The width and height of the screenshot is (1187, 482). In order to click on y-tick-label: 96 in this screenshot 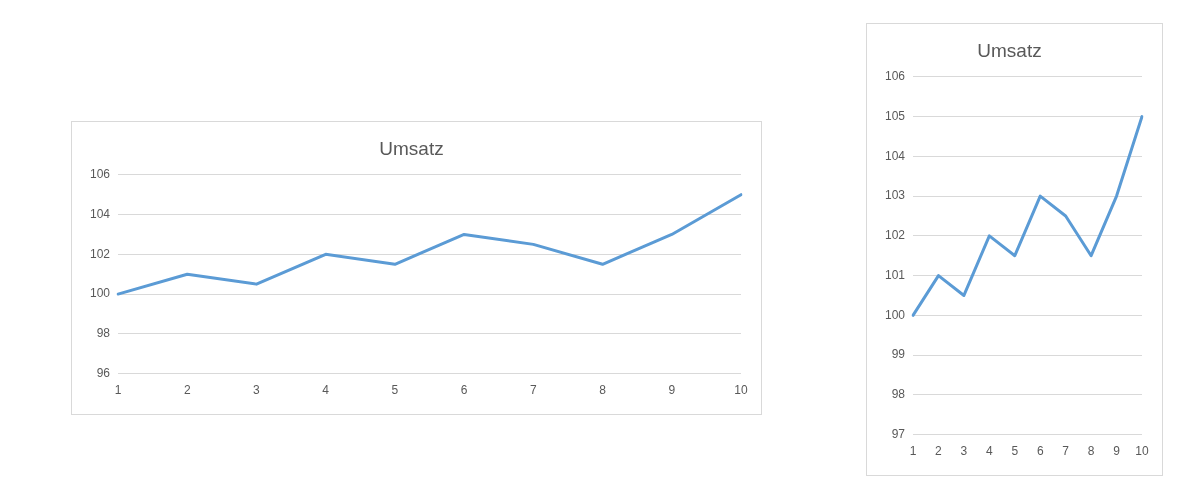, I will do `click(103, 372)`.